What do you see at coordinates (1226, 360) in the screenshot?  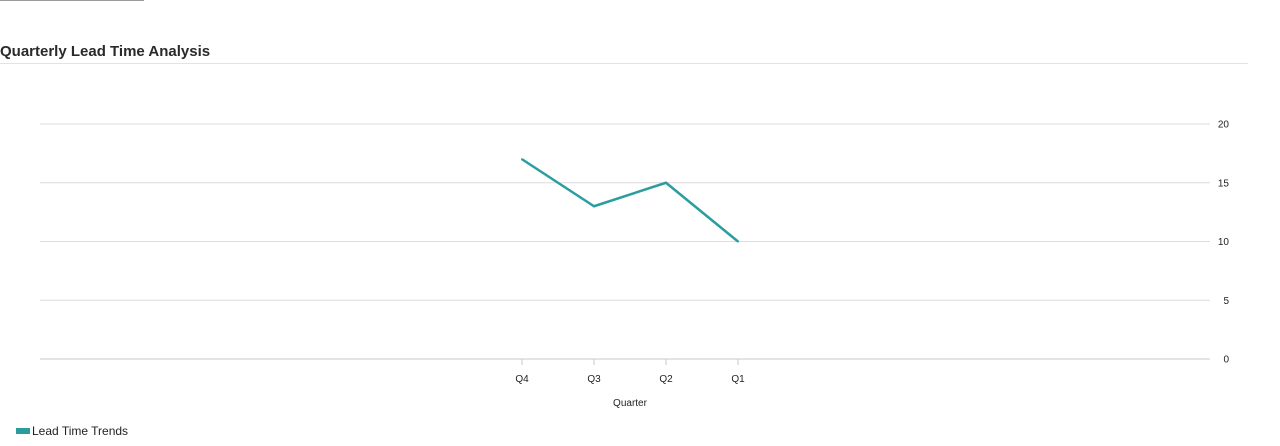 I see `y-tick-label: 0` at bounding box center [1226, 360].